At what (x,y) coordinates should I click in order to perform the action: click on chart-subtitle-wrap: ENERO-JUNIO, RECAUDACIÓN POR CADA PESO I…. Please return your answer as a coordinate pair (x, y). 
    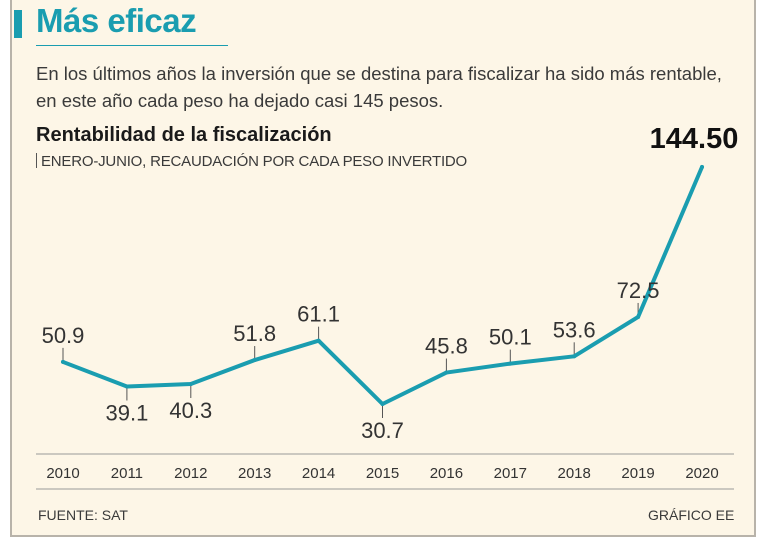
    Looking at the image, I should click on (251, 161).